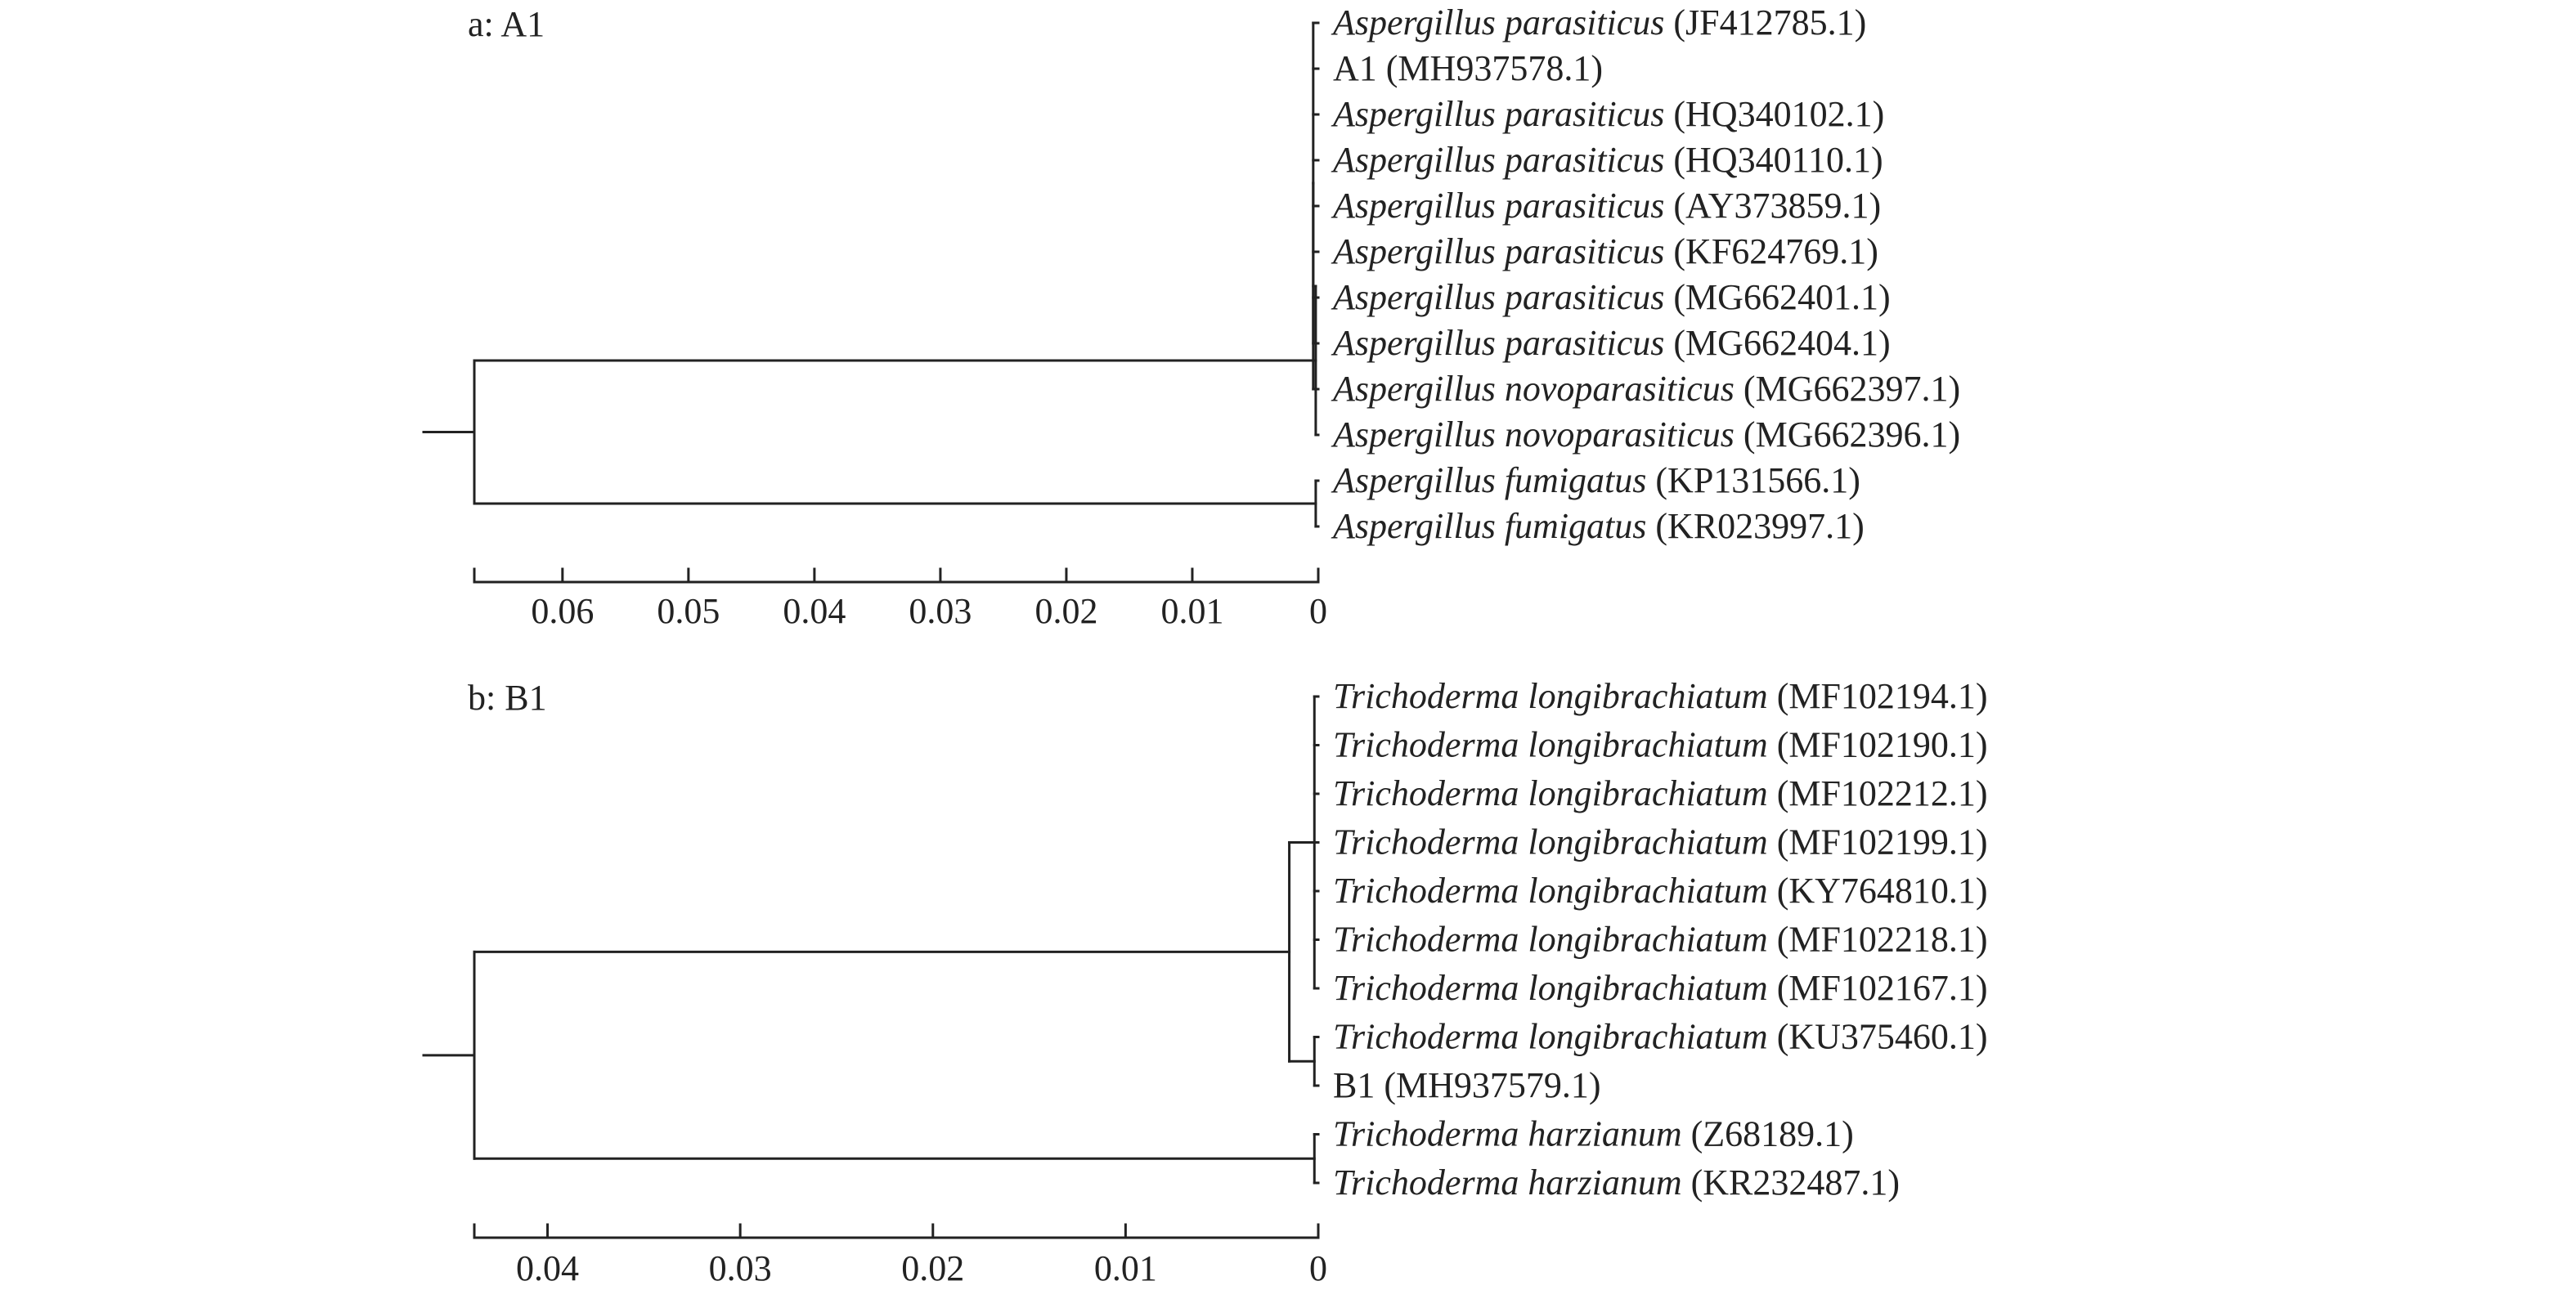 The width and height of the screenshot is (2576, 1290). I want to click on taxon-accession: (MF102167.1), so click(1878, 988).